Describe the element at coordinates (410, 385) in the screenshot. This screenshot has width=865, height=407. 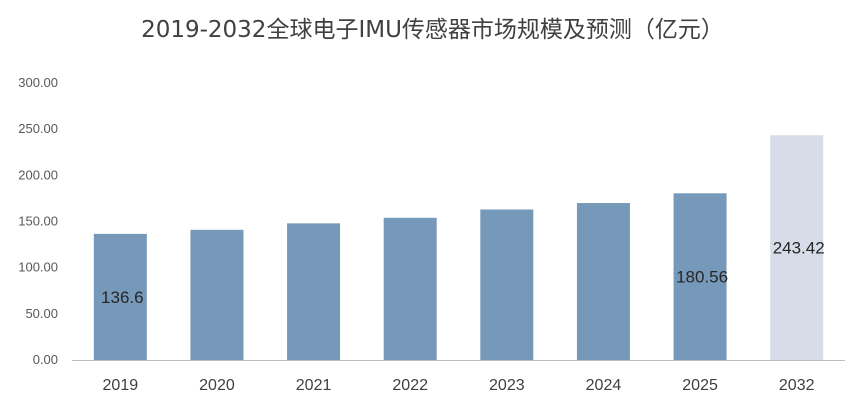
I see `x-tick-label: 2022` at that location.